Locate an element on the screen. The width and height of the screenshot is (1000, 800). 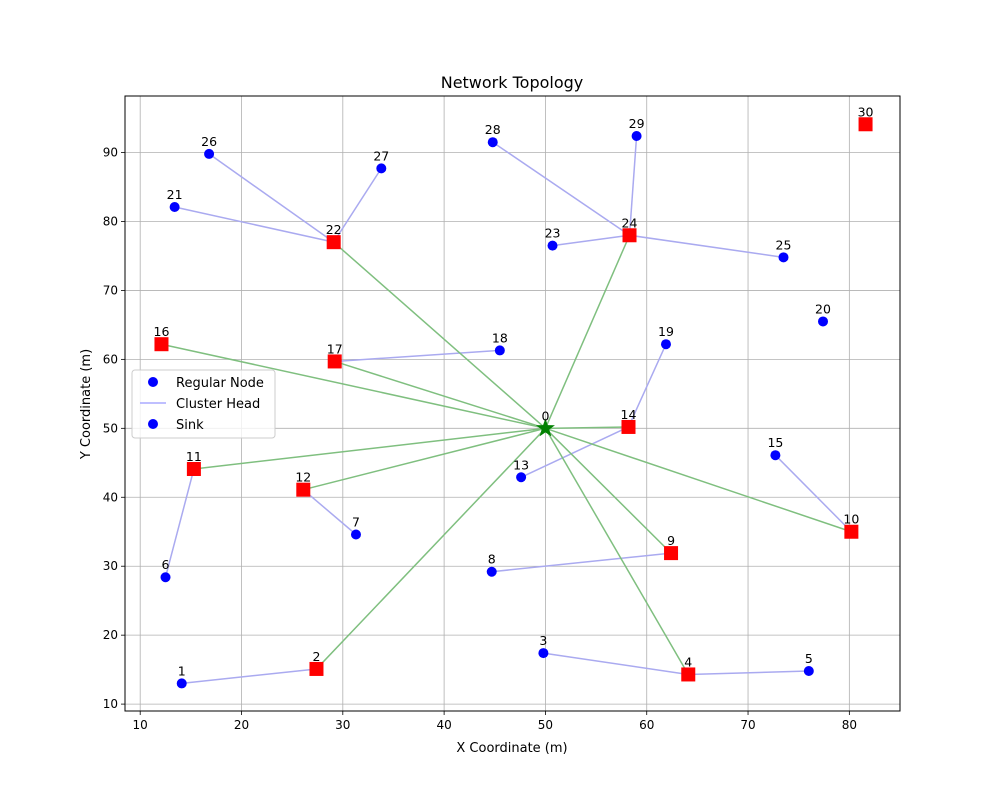
node-label-0: 0 is located at coordinates (545, 415).